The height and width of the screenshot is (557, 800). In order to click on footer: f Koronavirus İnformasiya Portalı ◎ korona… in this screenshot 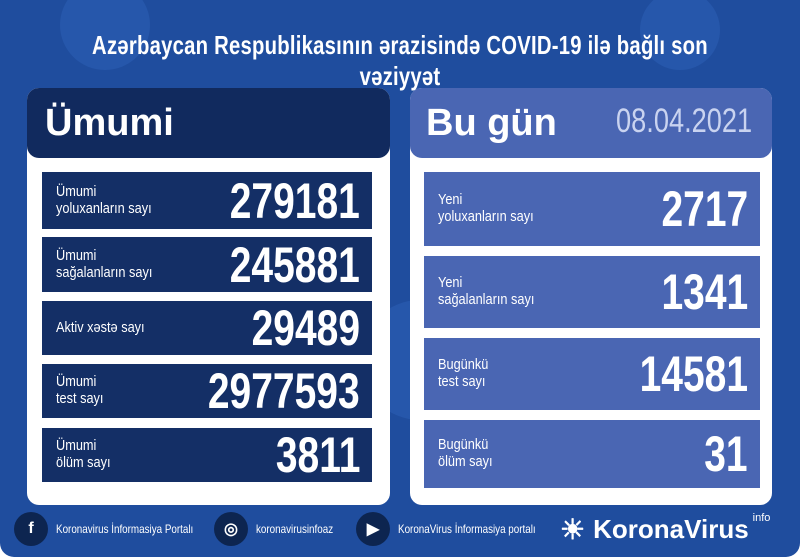, I will do `click(400, 530)`.